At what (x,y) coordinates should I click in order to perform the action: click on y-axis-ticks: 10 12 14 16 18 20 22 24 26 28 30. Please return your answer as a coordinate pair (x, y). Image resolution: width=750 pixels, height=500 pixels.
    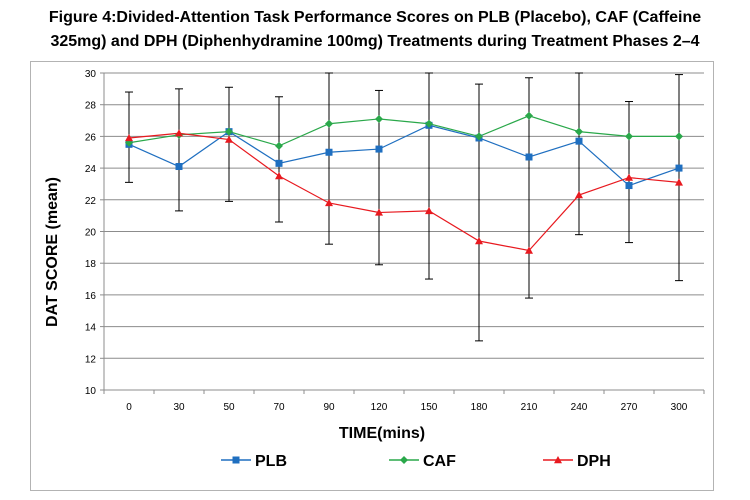
    Looking at the image, I should click on (94, 233).